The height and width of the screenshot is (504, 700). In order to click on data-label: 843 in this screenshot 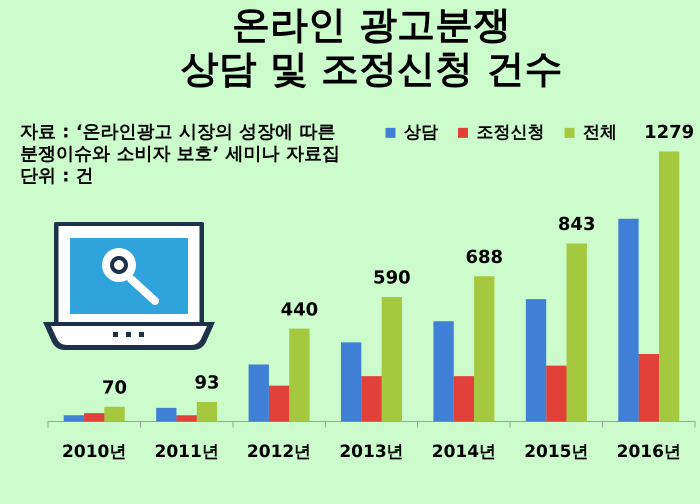, I will do `click(577, 225)`.